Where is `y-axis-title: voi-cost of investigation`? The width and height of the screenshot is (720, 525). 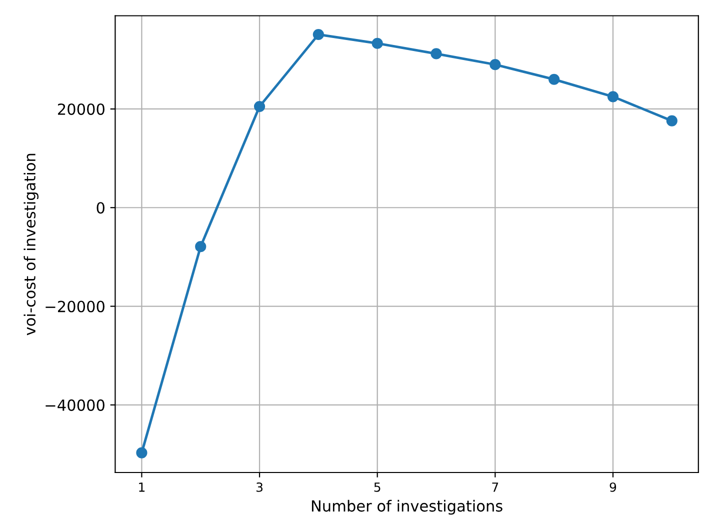
y-axis-title: voi-cost of investigation is located at coordinates (31, 245).